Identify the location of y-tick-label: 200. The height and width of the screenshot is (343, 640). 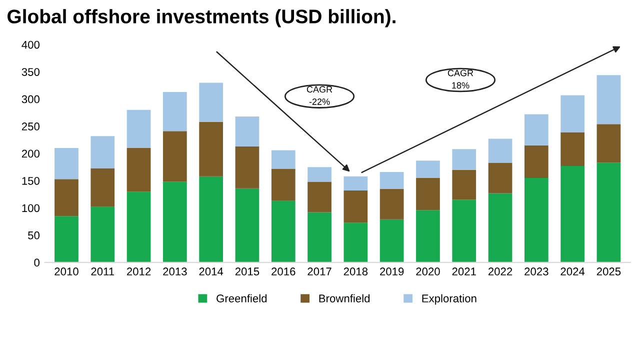
(31, 154).